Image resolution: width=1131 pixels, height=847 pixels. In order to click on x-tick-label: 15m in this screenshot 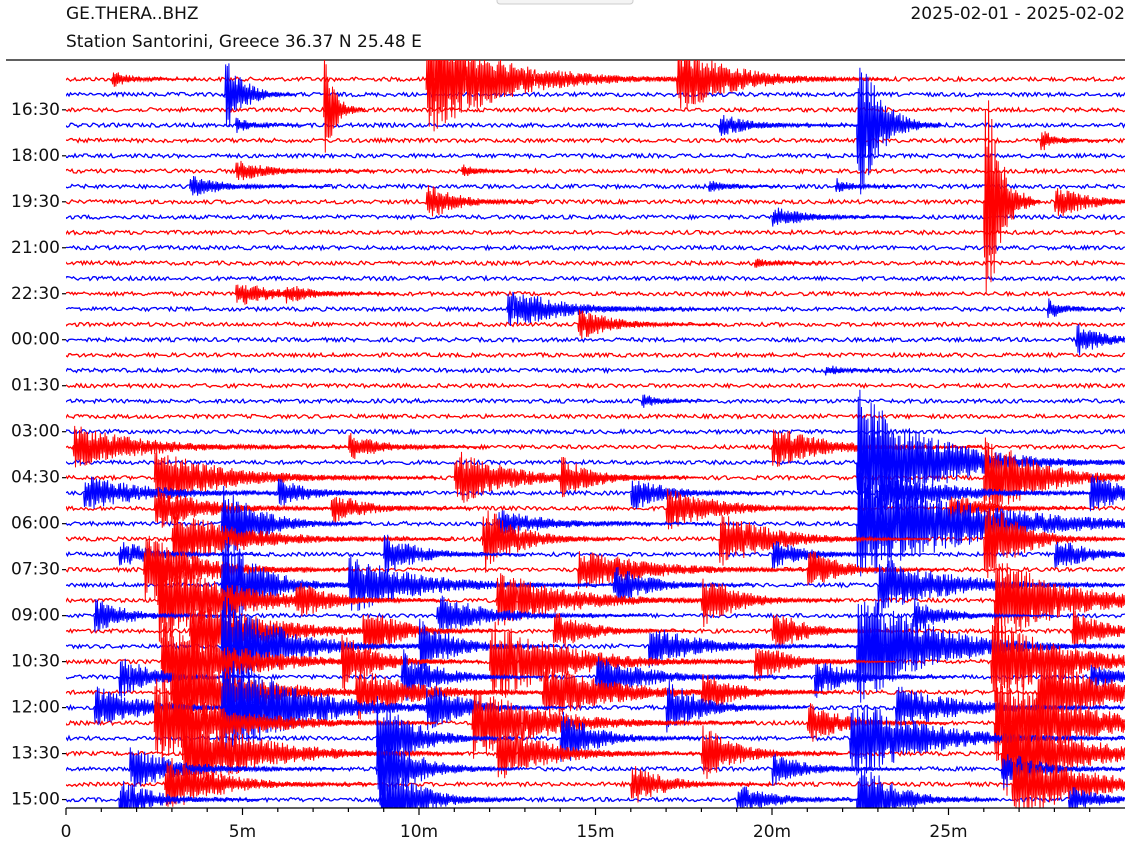, I will do `click(595, 832)`.